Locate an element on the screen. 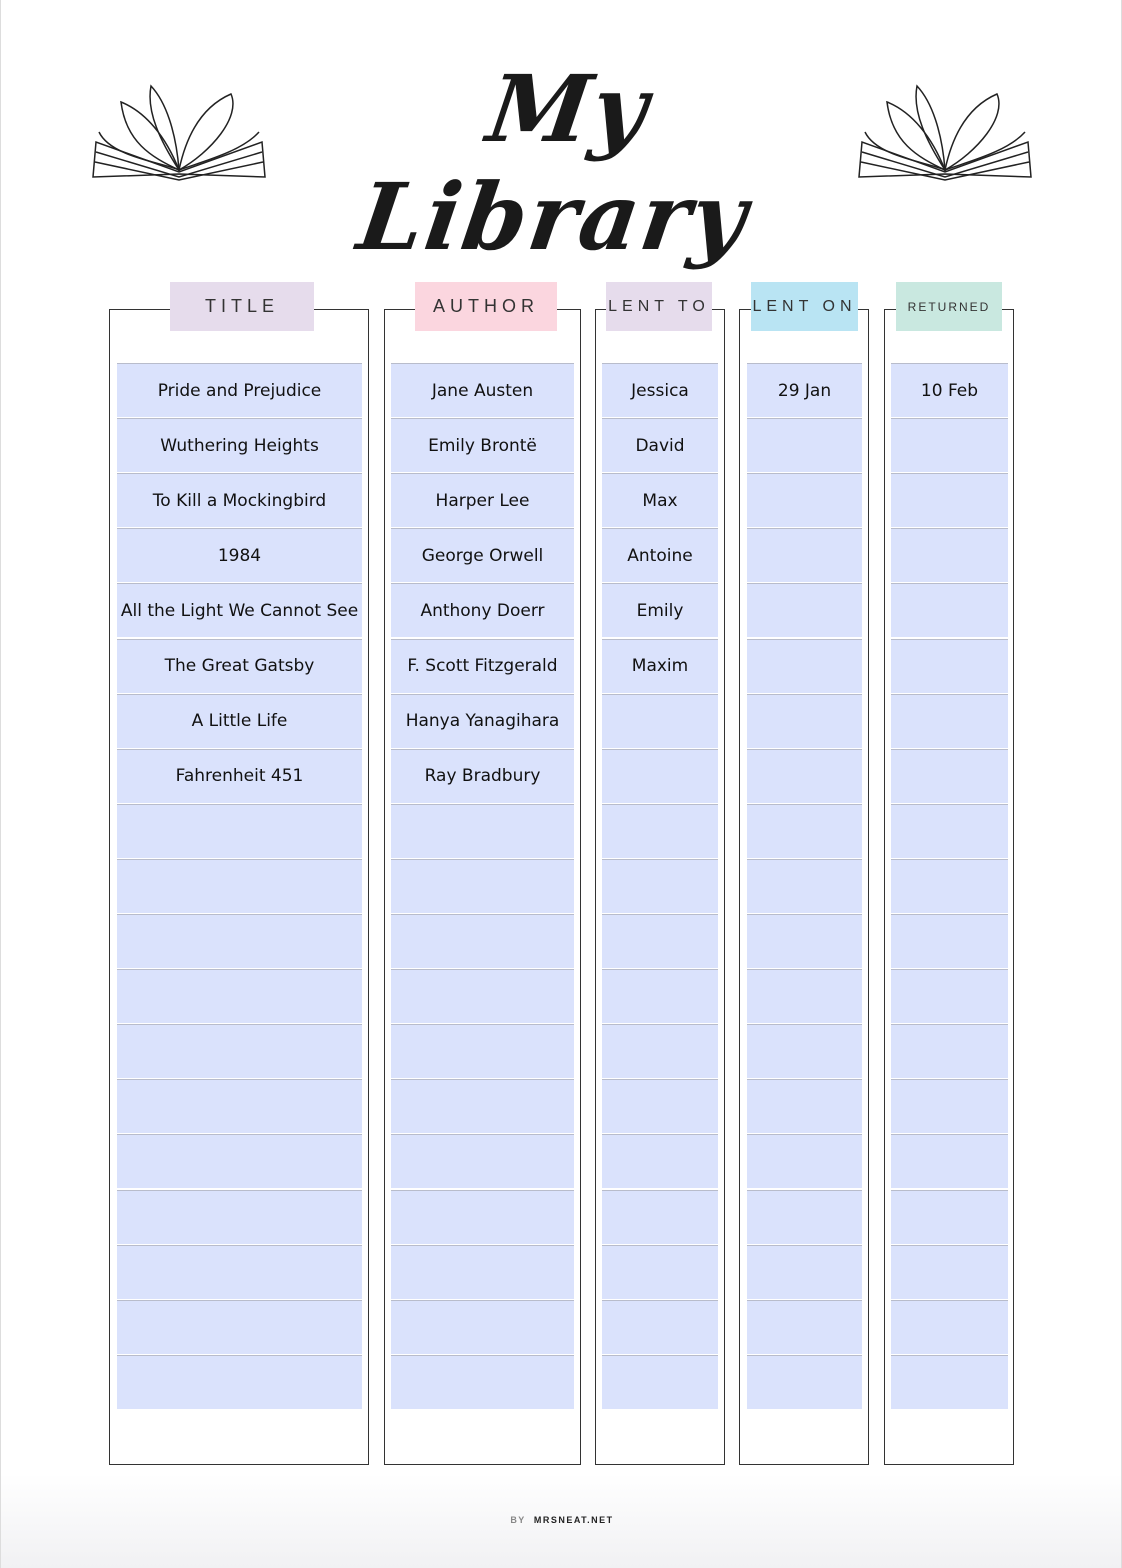  column-header-lent_to: LENT TO is located at coordinates (659, 306).